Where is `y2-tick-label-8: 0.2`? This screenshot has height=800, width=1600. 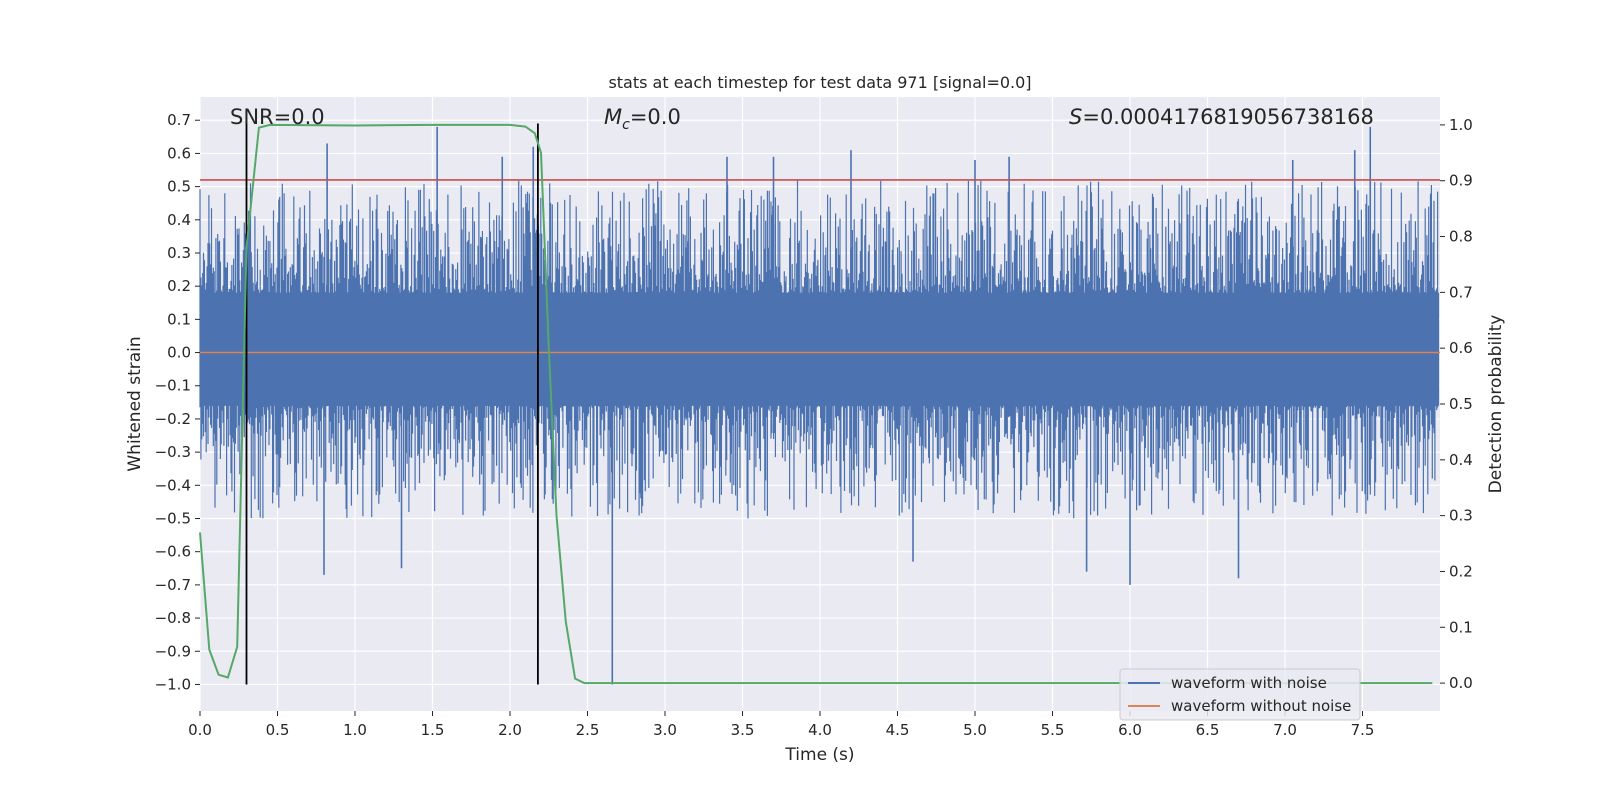
y2-tick-label-8: 0.2 is located at coordinates (1461, 571).